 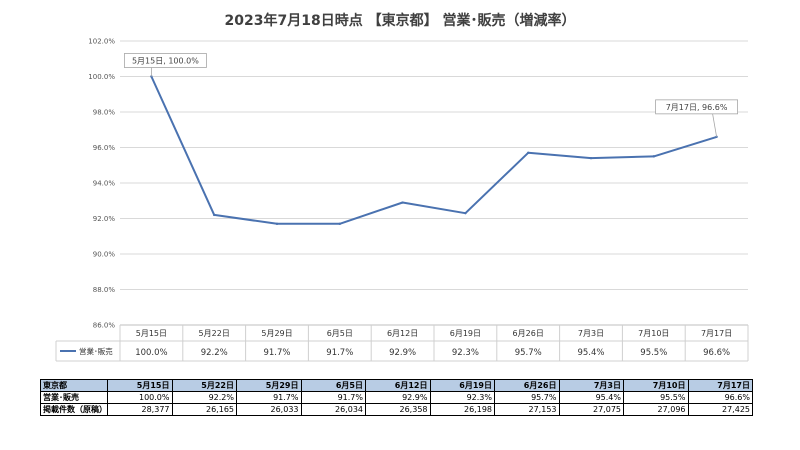 What do you see at coordinates (104, 113) in the screenshot?
I see `y-tick-label: 98.0%` at bounding box center [104, 113].